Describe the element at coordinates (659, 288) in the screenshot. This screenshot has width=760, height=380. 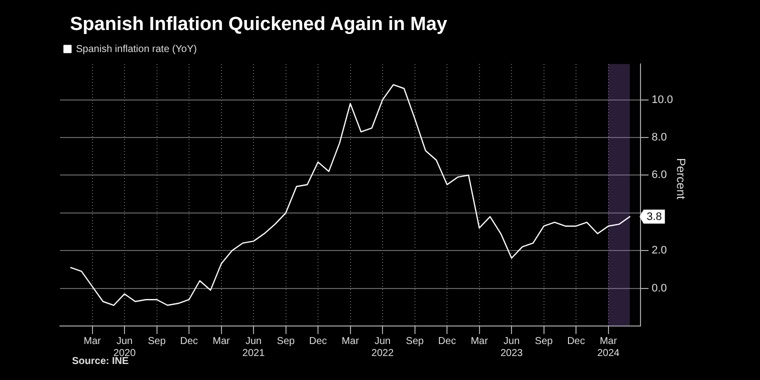
I see `y-tick-label: 0.0` at that location.